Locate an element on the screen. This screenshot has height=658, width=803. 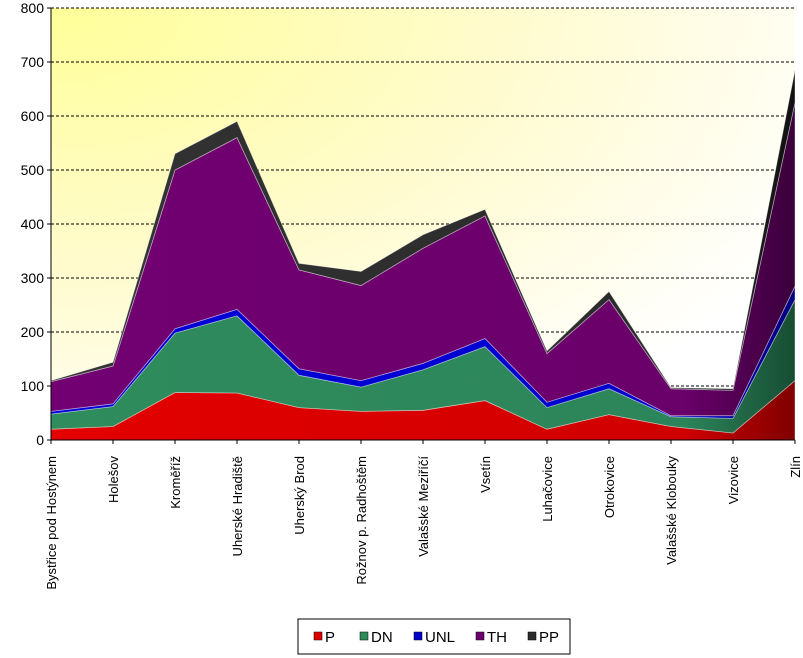
legend-label-dn: DN is located at coordinates (382, 637).